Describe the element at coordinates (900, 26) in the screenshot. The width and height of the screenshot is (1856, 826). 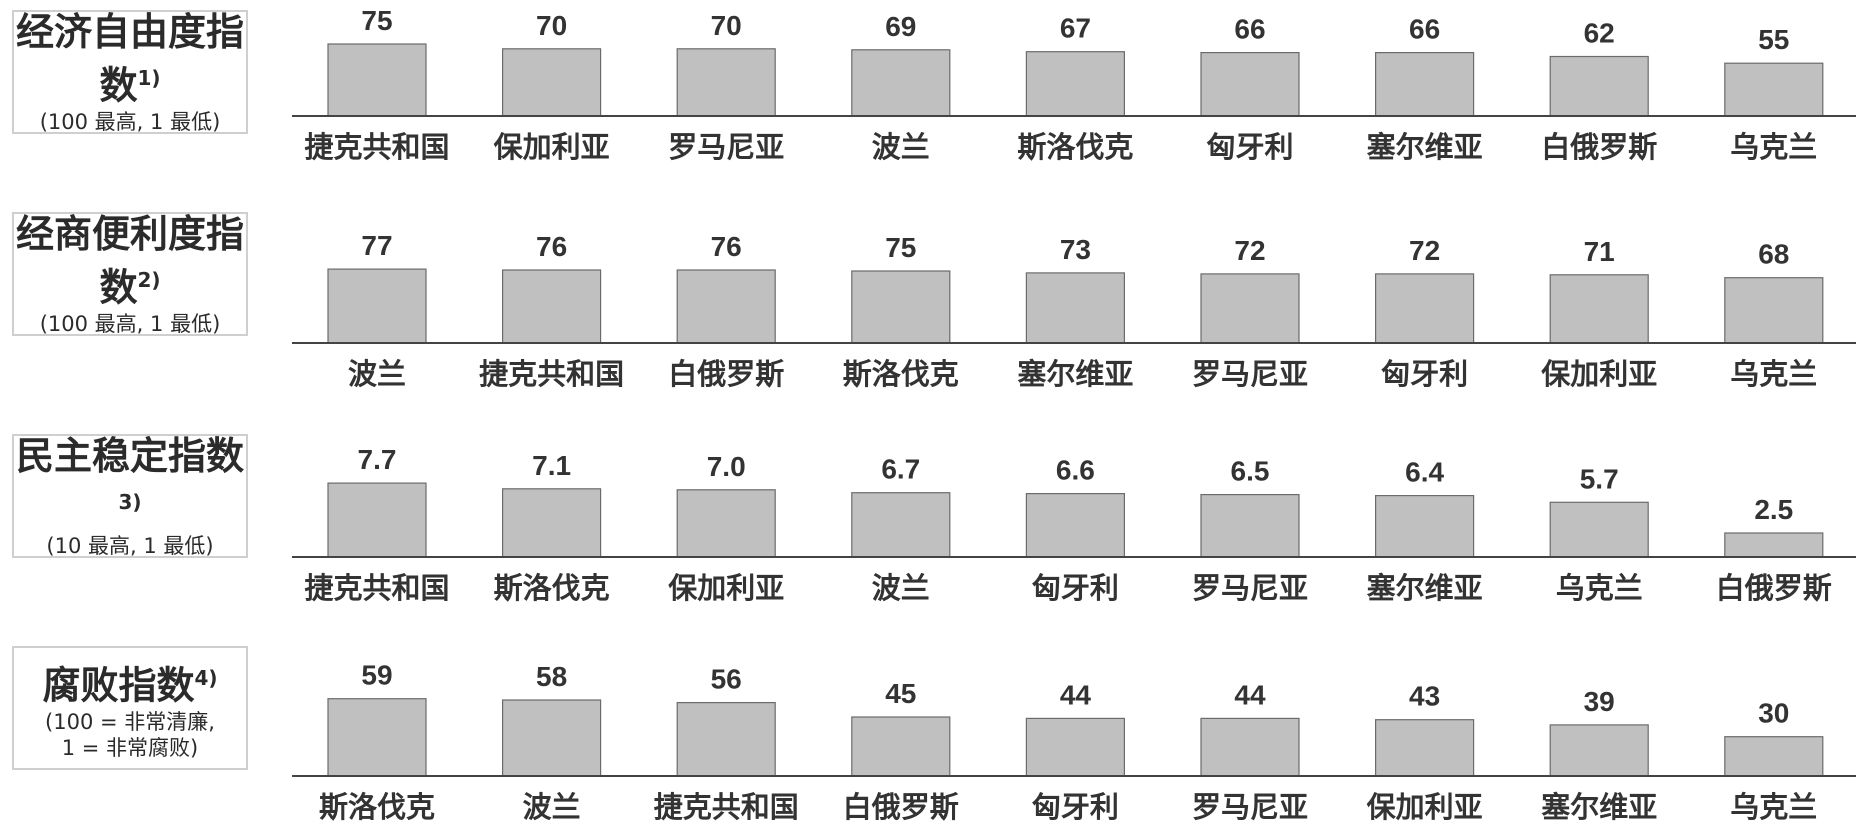
I see `data-label: 69` at that location.